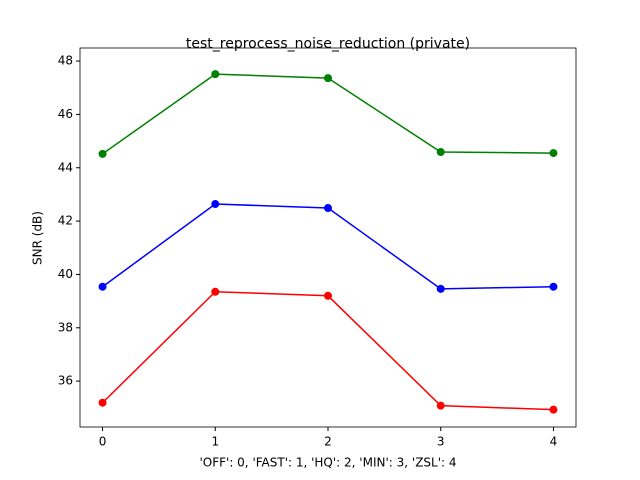 The height and width of the screenshot is (480, 640). Describe the element at coordinates (65, 221) in the screenshot. I see `y-tick-label: 42` at that location.